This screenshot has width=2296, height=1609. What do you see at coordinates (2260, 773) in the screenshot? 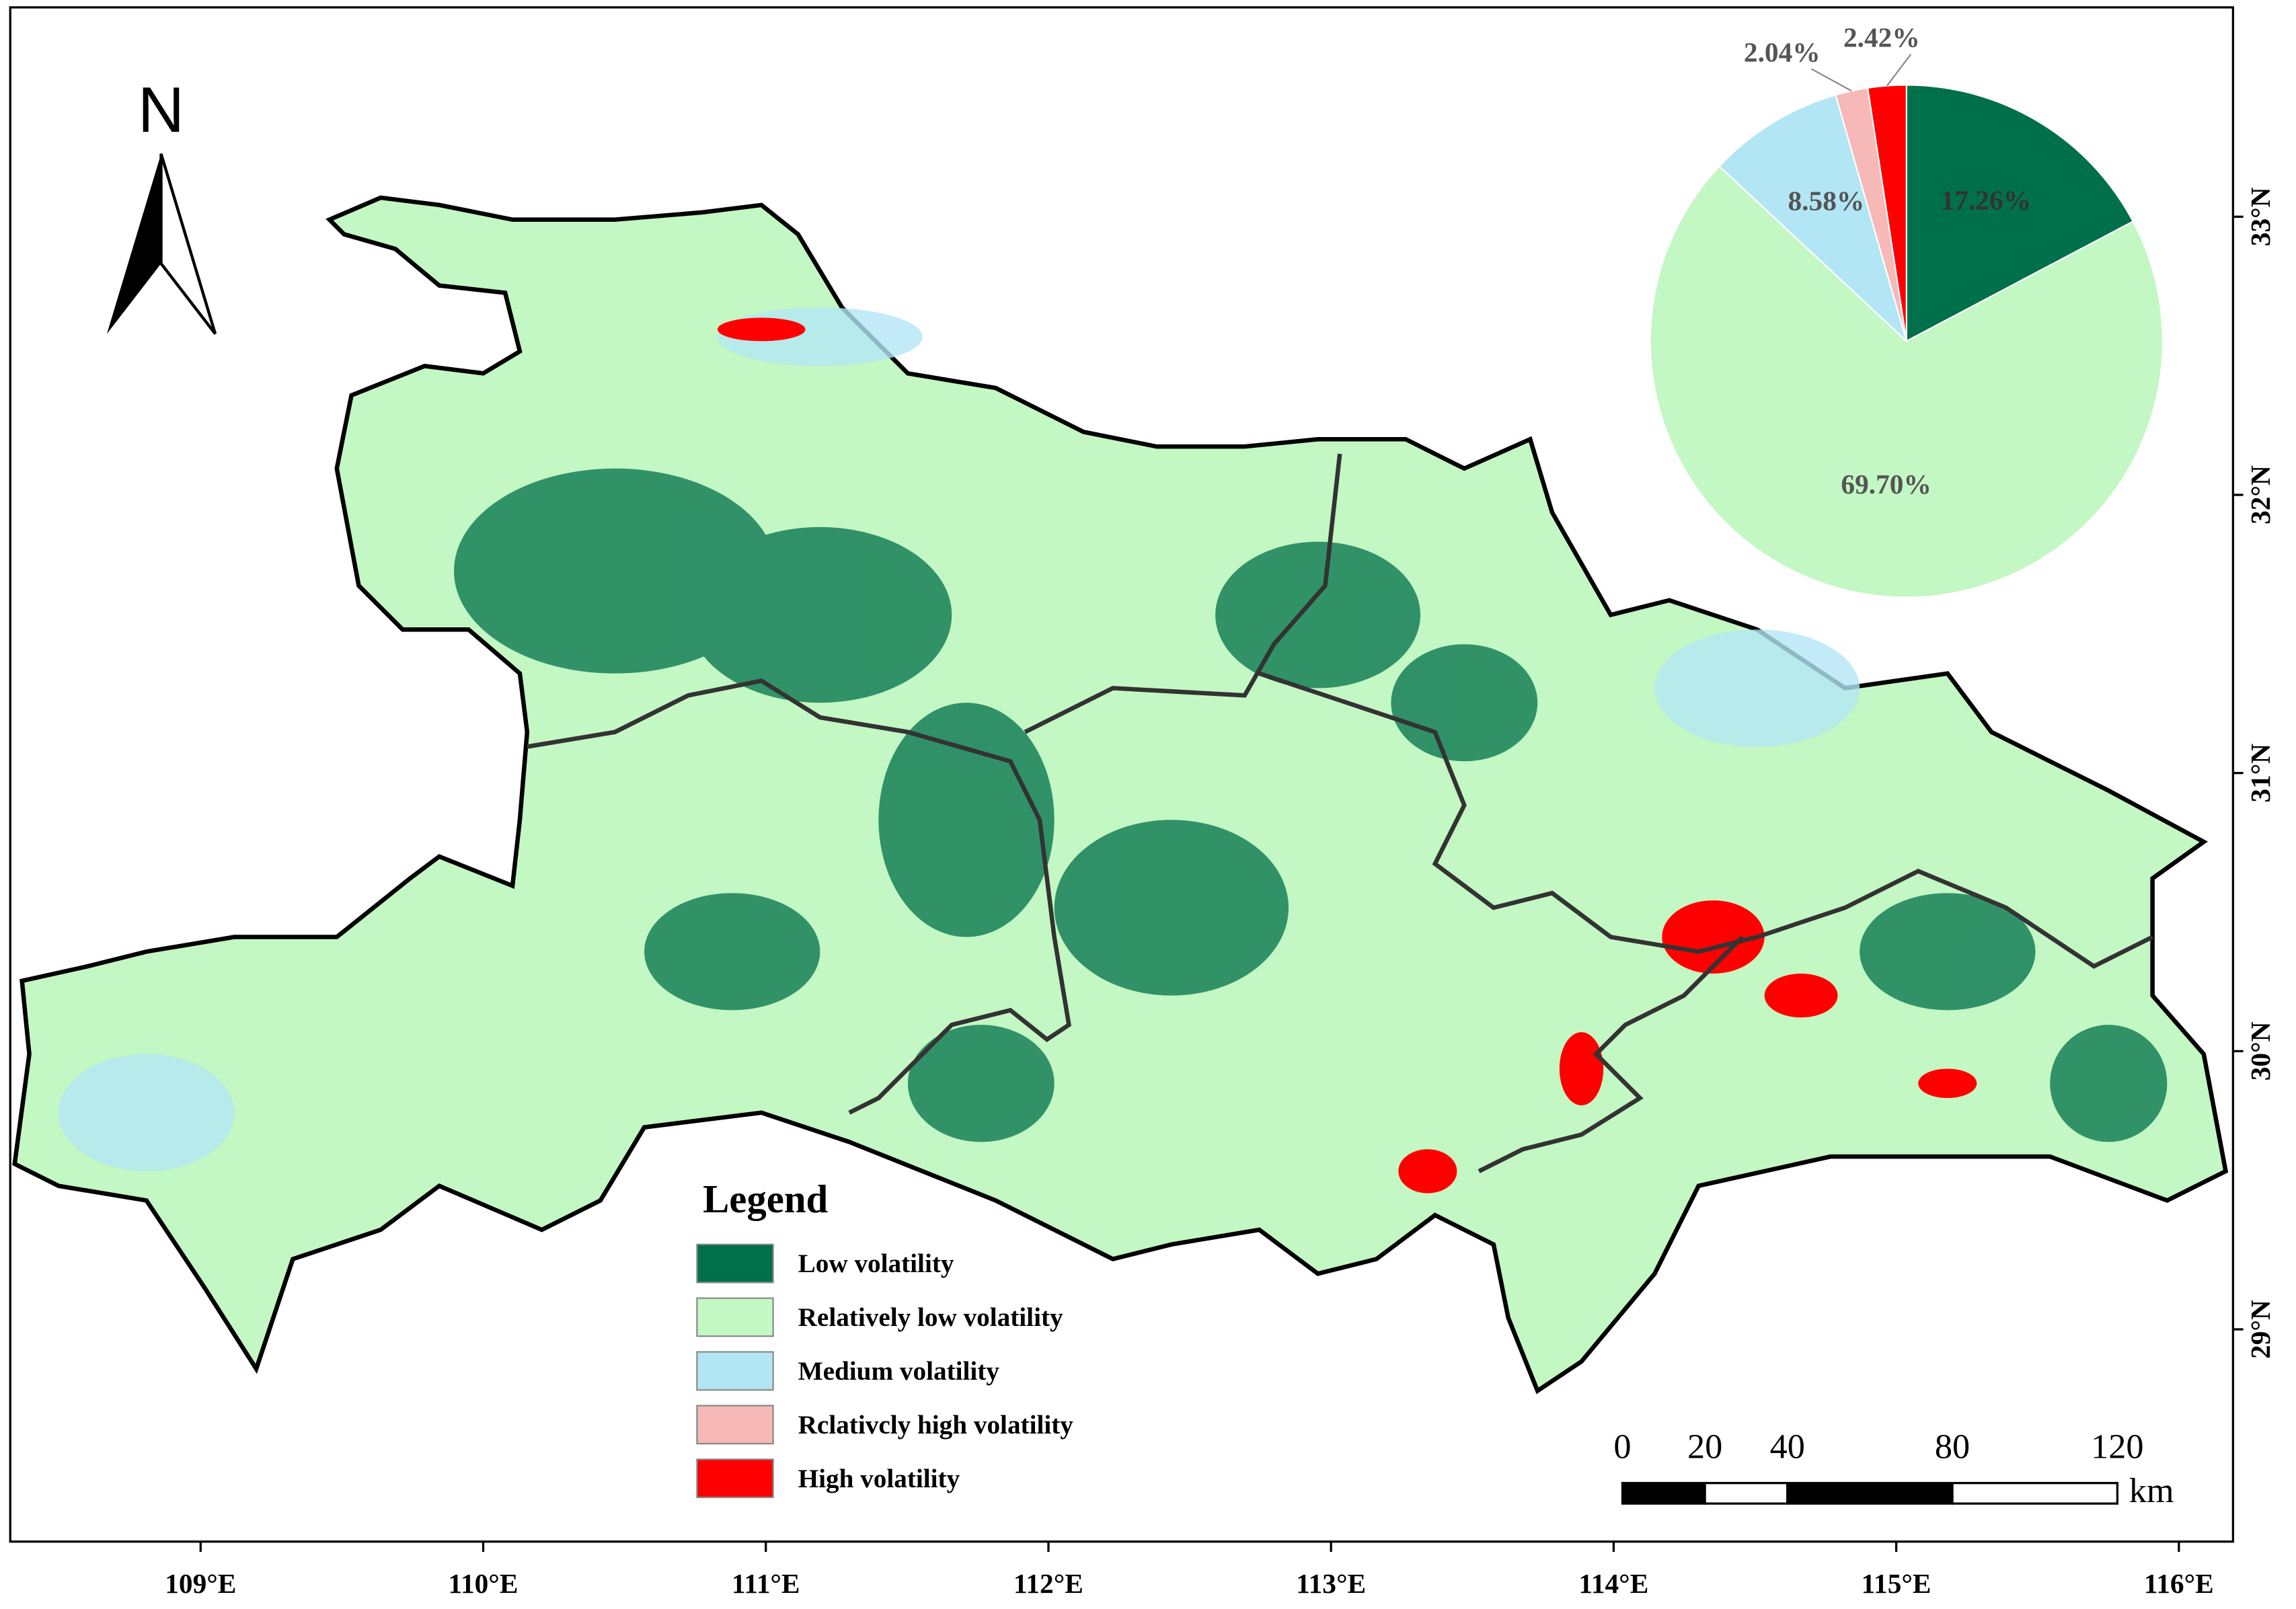
I see `lat-label: 31°N` at bounding box center [2260, 773].